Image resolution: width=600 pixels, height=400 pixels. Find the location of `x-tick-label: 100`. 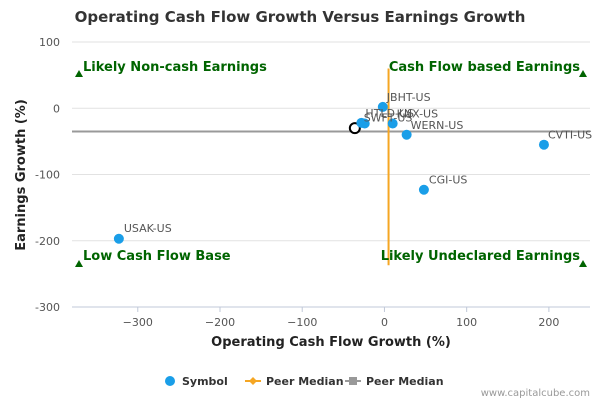

x-tick-label: 100 is located at coordinates (466, 322).